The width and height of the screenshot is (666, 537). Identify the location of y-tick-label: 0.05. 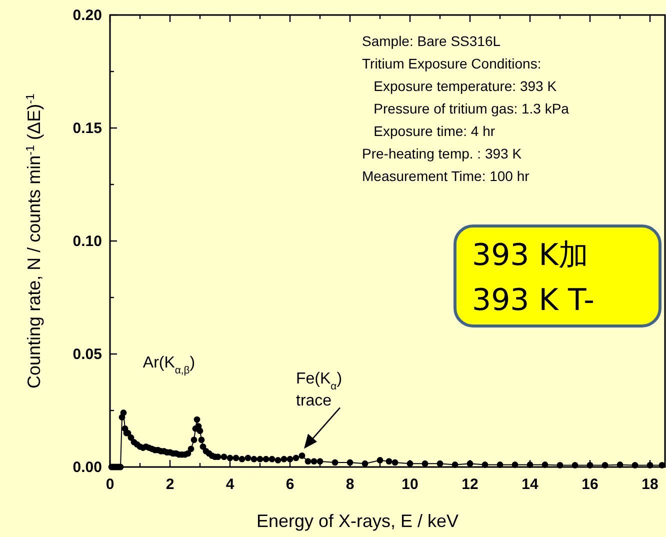
(87, 354).